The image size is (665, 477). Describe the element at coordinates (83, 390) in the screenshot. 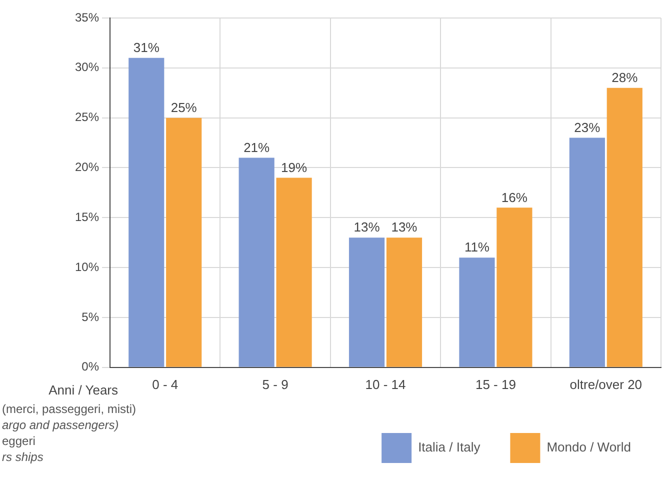

I see `x-axis-title: Anni / Years` at that location.